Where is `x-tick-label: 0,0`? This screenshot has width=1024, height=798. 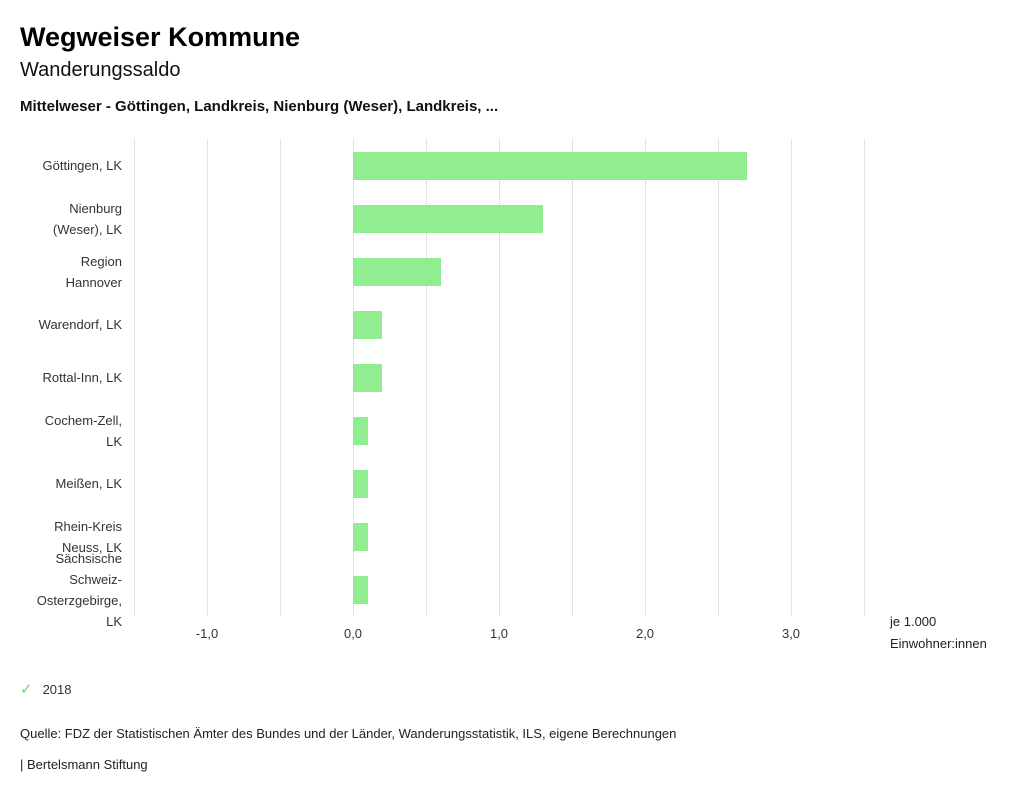 x-tick-label: 0,0 is located at coordinates (353, 633).